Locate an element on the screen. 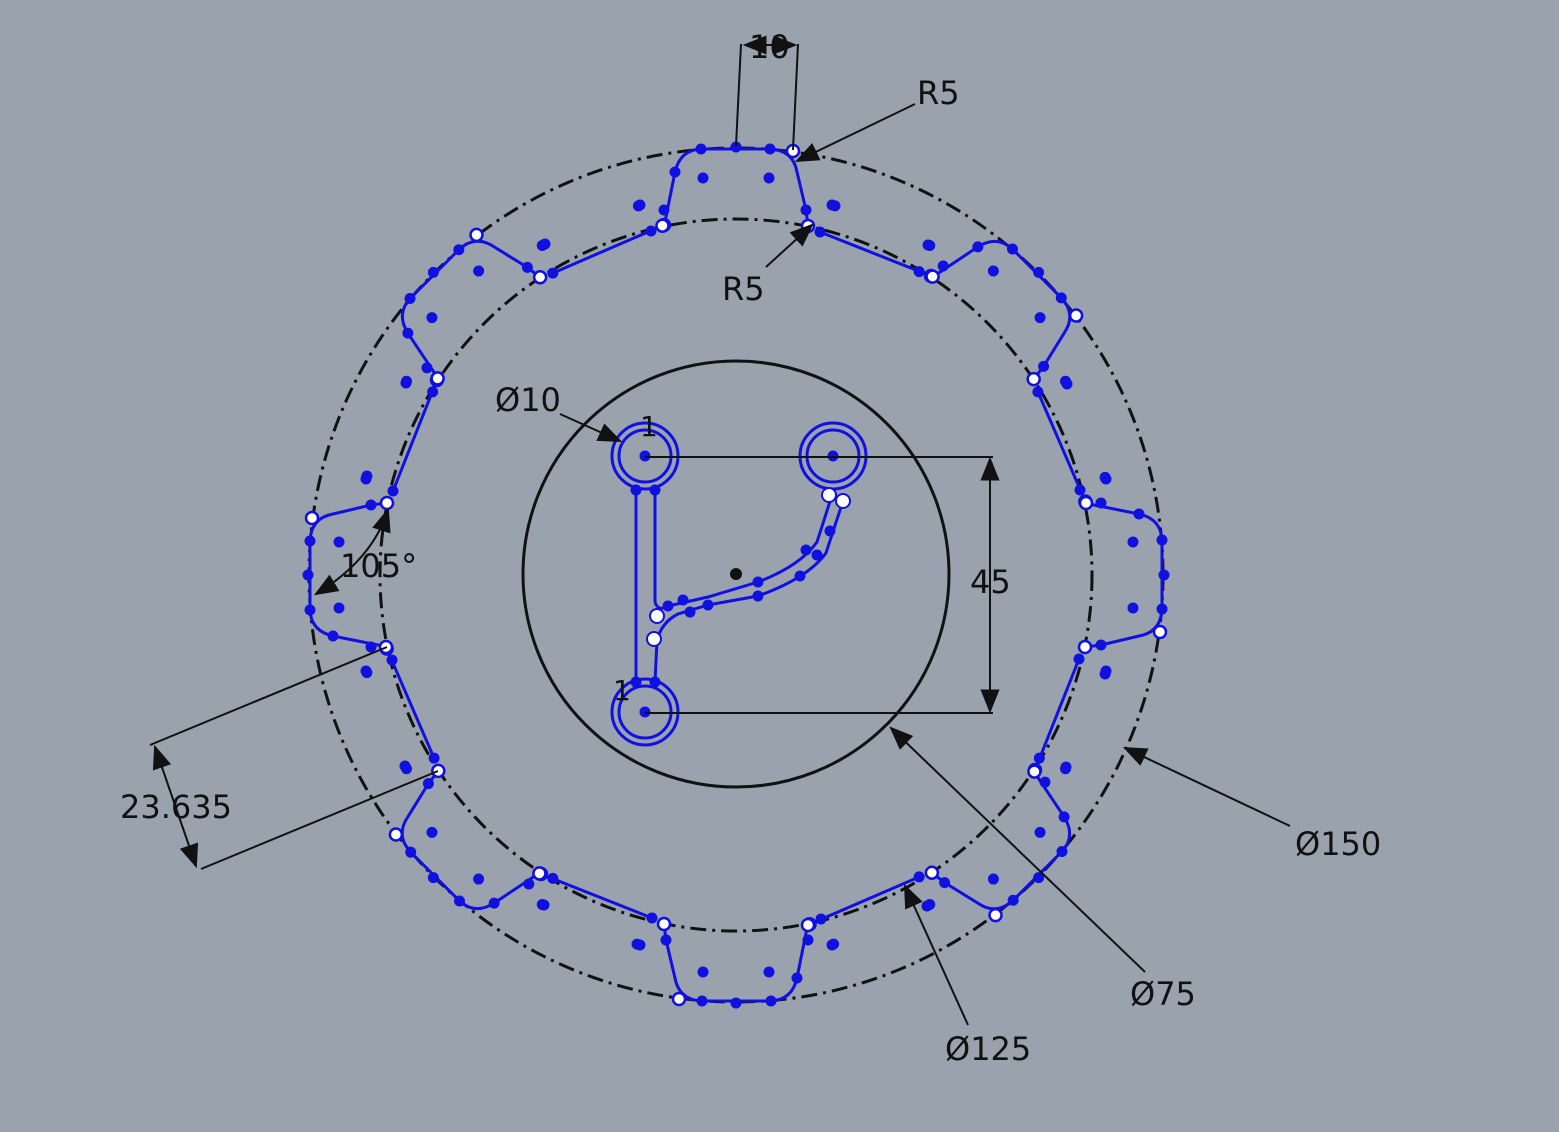 Image resolution: width=1559 pixels, height=1132 pixels. hub-slot-profile is located at coordinates (739, 584).